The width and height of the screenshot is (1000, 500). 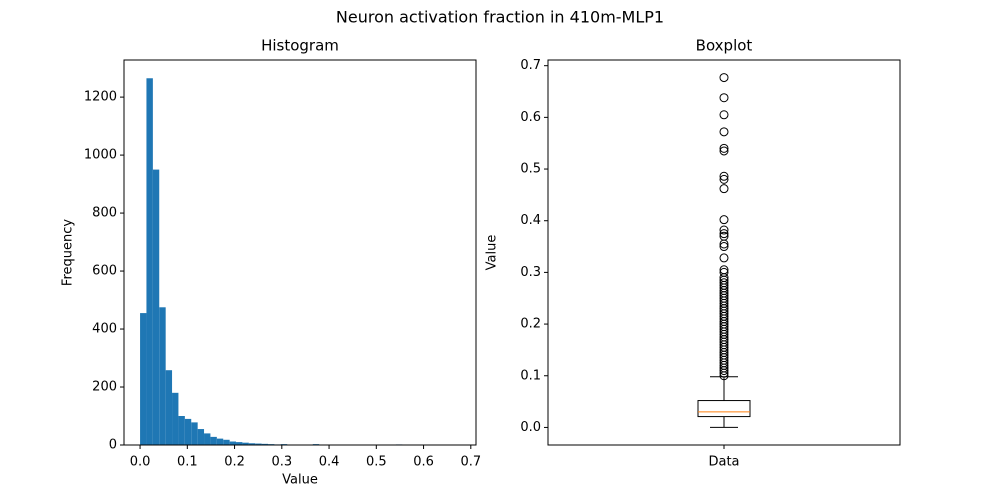 What do you see at coordinates (281, 462) in the screenshot?
I see `x-tick-label: 0.3` at bounding box center [281, 462].